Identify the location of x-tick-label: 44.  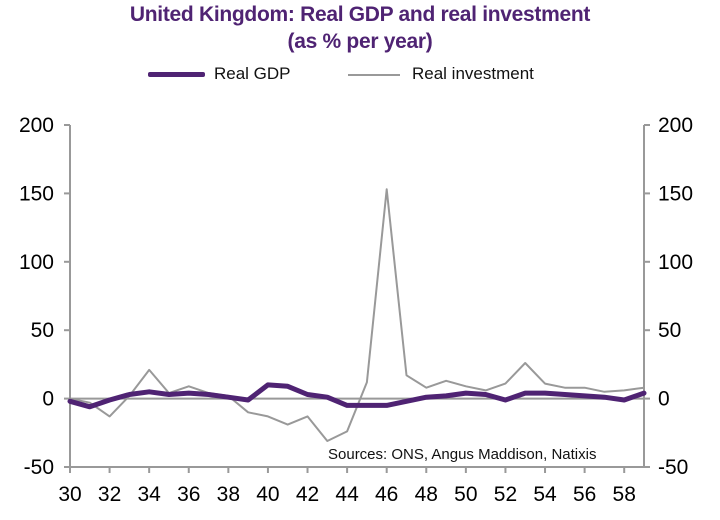
(347, 494).